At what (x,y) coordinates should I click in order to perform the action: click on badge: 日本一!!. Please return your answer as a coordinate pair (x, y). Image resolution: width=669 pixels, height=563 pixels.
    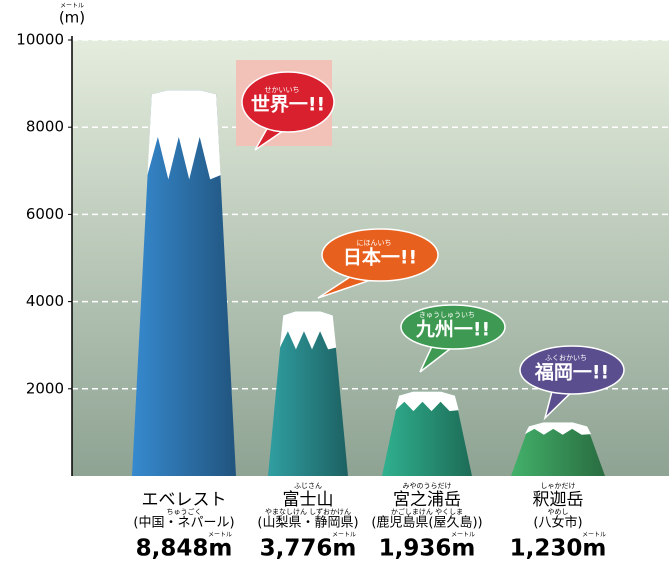
    Looking at the image, I should click on (380, 257).